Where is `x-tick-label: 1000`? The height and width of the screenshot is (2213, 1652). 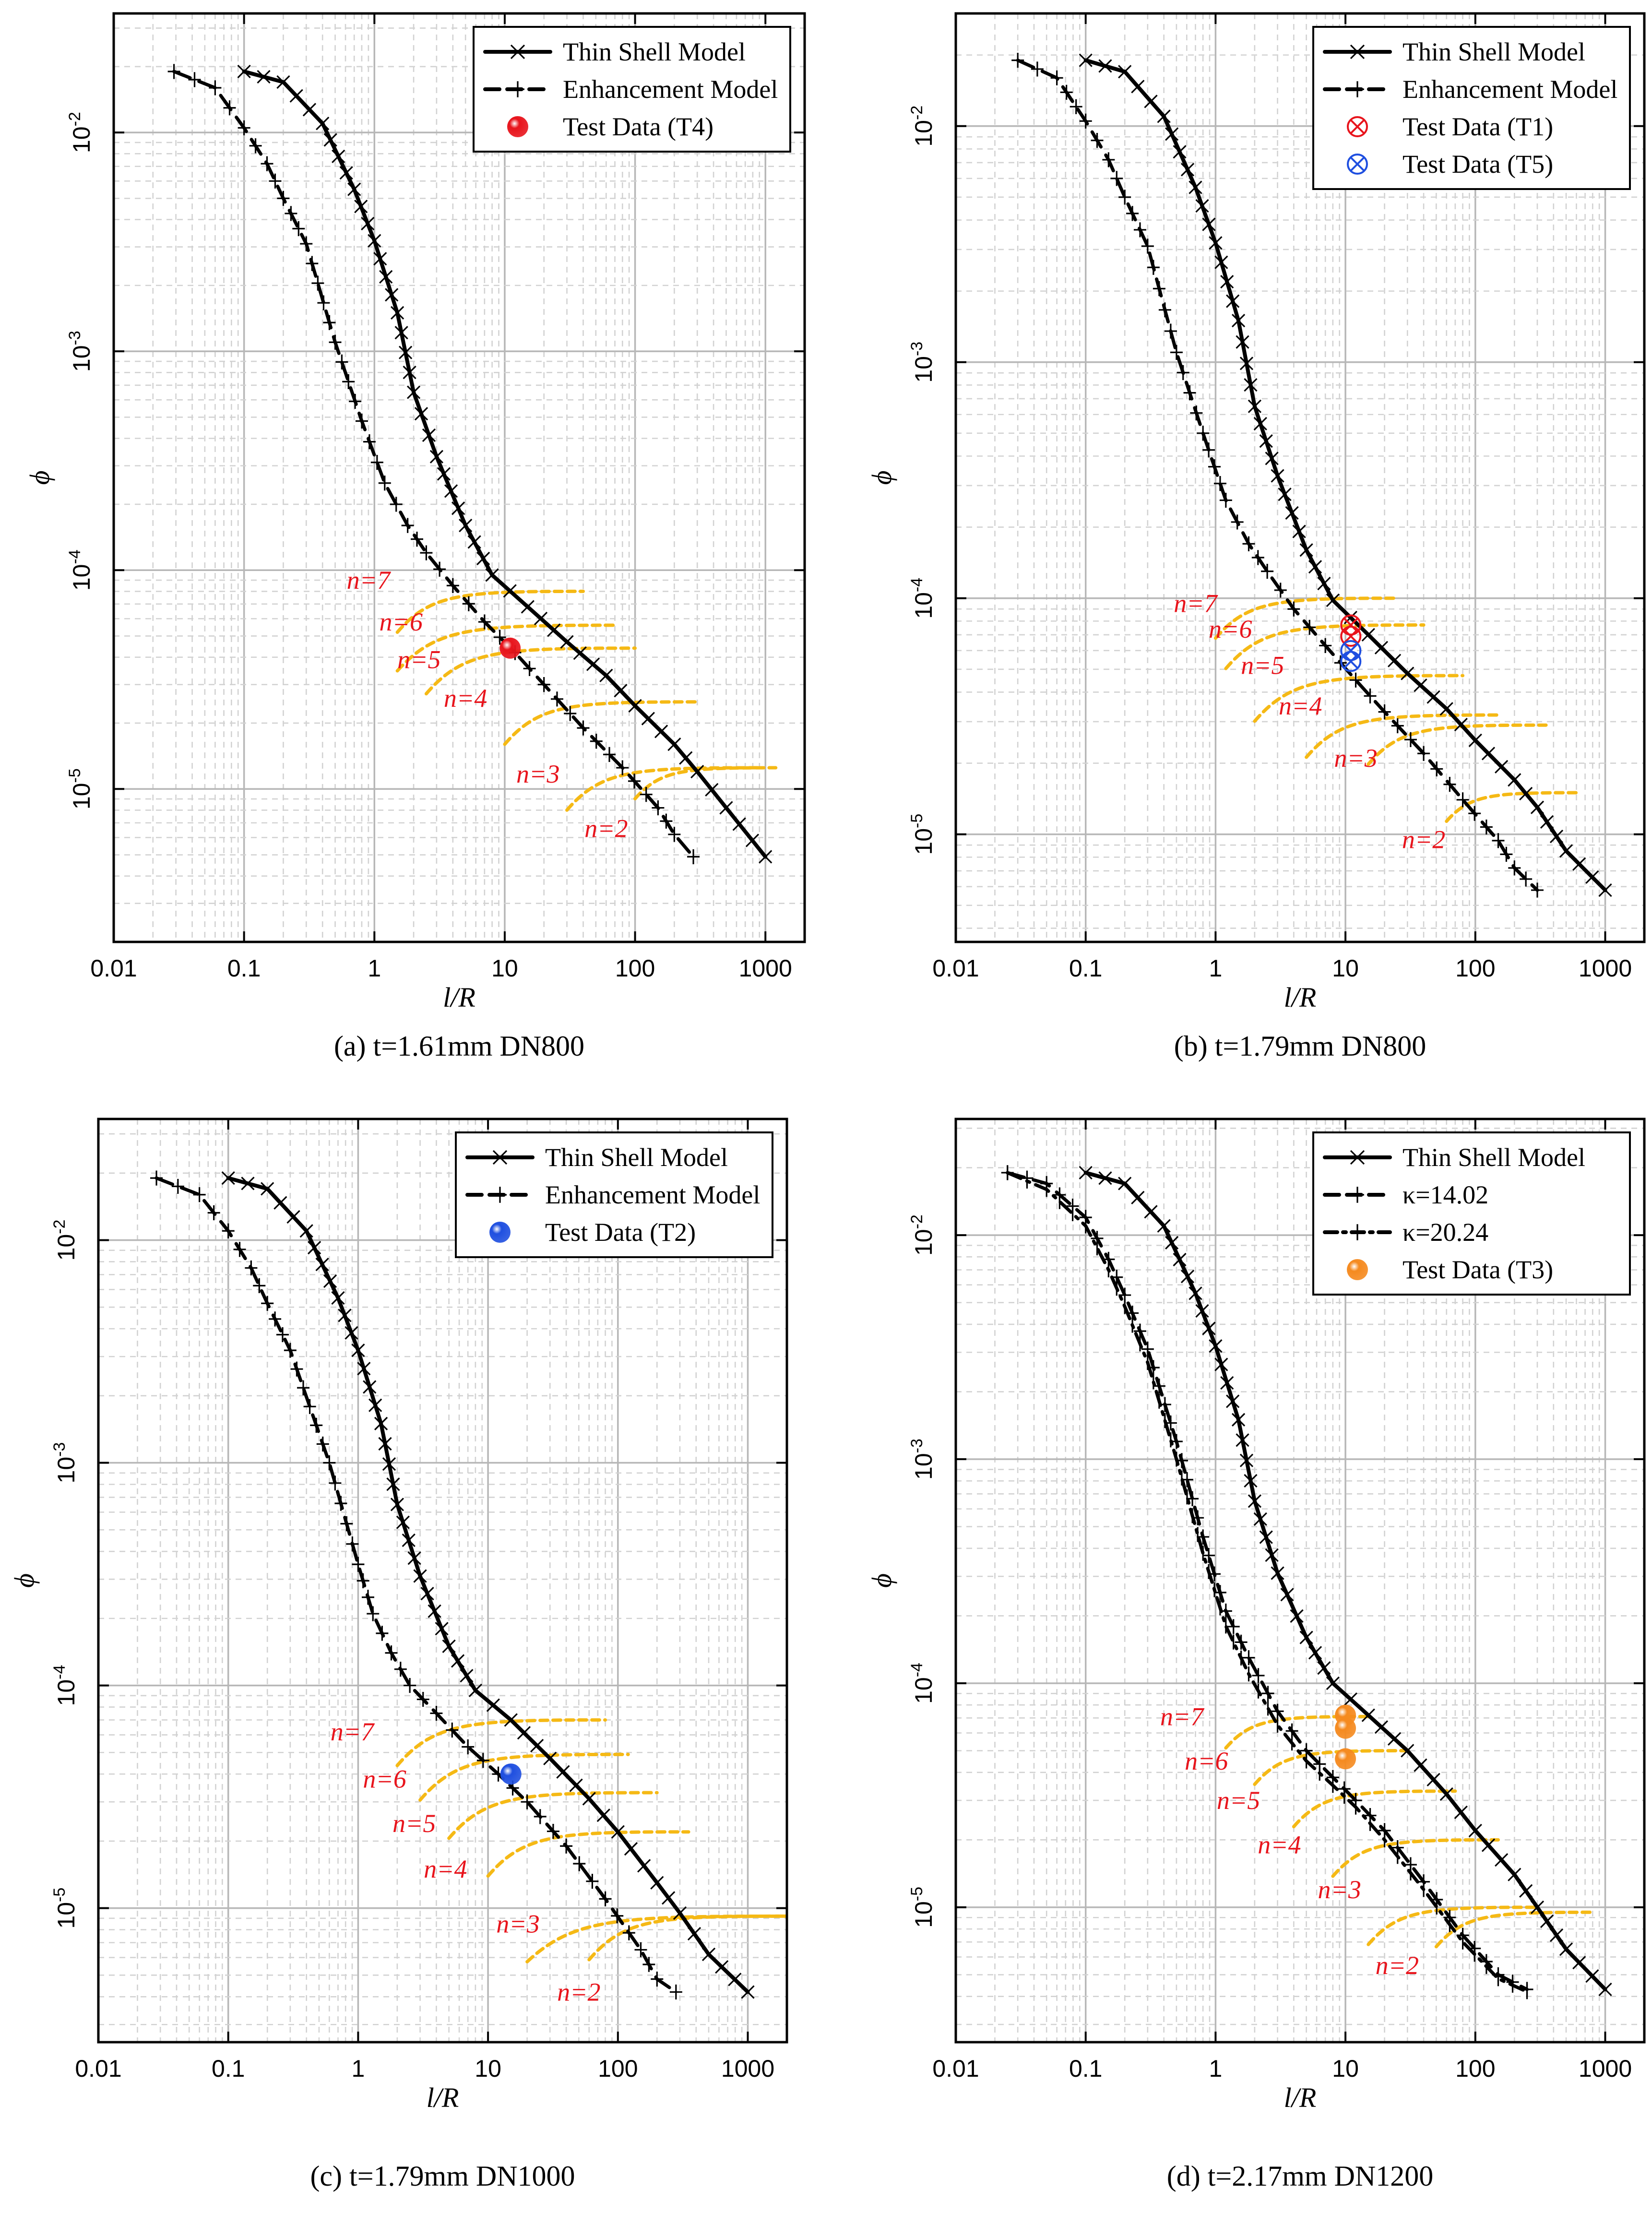 x-tick-label: 1000 is located at coordinates (1605, 2068).